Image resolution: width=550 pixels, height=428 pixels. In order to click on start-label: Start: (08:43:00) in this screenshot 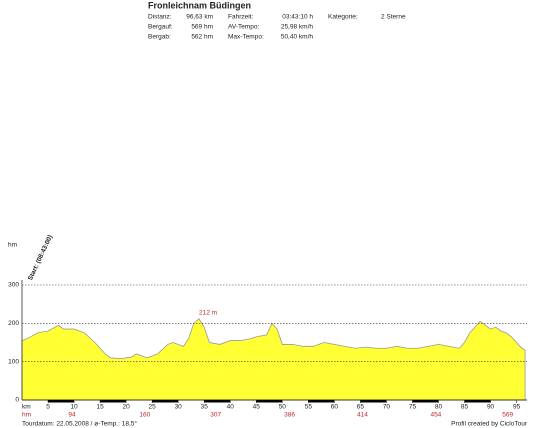, I will do `click(40, 257)`.